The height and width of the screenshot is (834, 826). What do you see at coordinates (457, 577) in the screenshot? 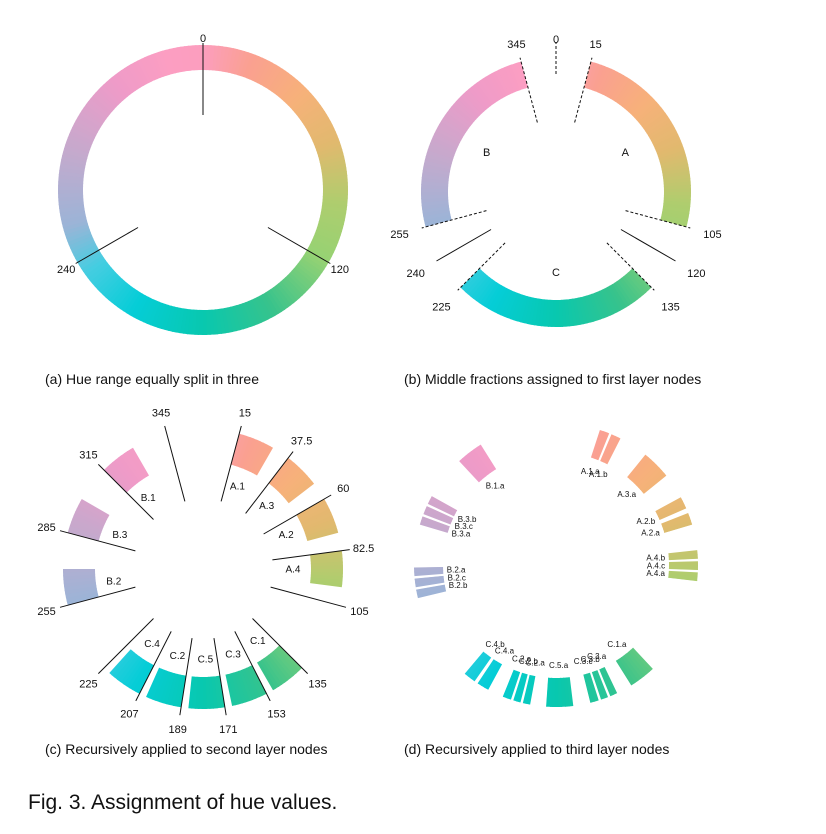
I see `node-label-B.2.c: B.2.c` at bounding box center [457, 577].